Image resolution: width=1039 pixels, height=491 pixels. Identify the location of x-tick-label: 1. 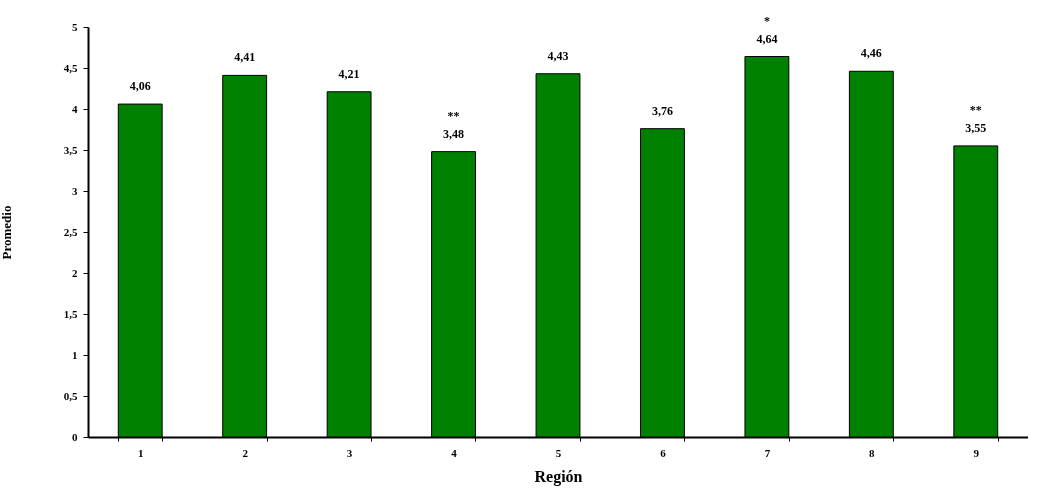
(140, 452).